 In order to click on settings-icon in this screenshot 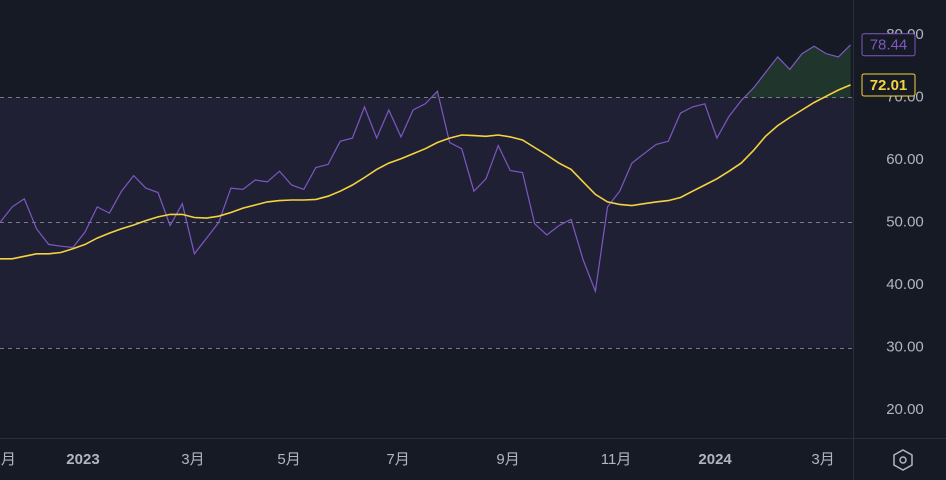, I will do `click(903, 460)`.